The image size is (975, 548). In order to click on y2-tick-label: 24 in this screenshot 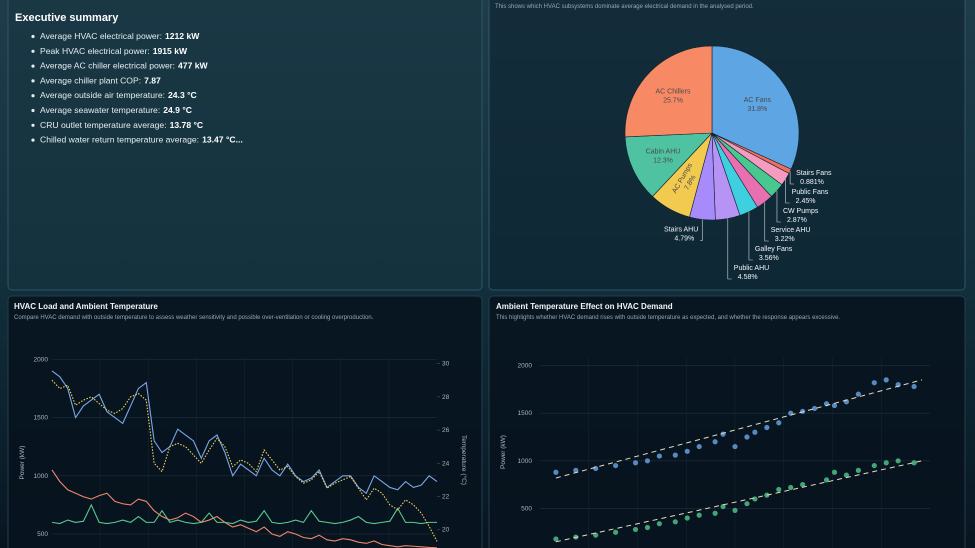, I will do `click(446, 463)`.